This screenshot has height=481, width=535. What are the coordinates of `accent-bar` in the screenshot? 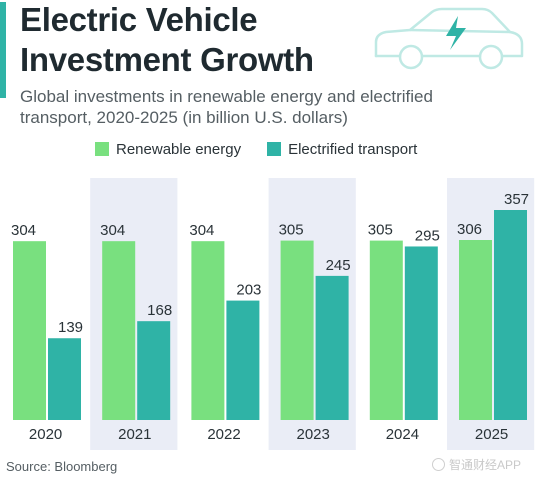 It's located at (3, 50).